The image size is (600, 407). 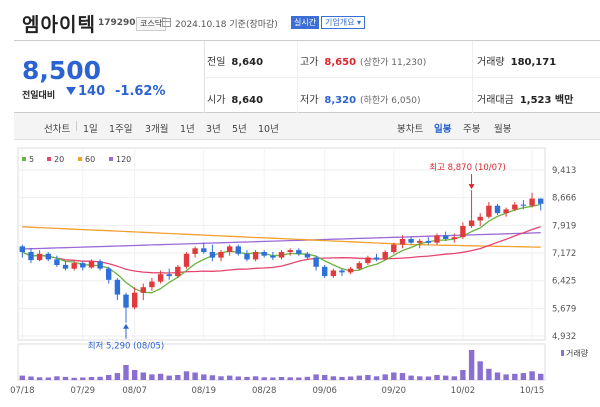 I want to click on price-change: 140, so click(x=85, y=91).